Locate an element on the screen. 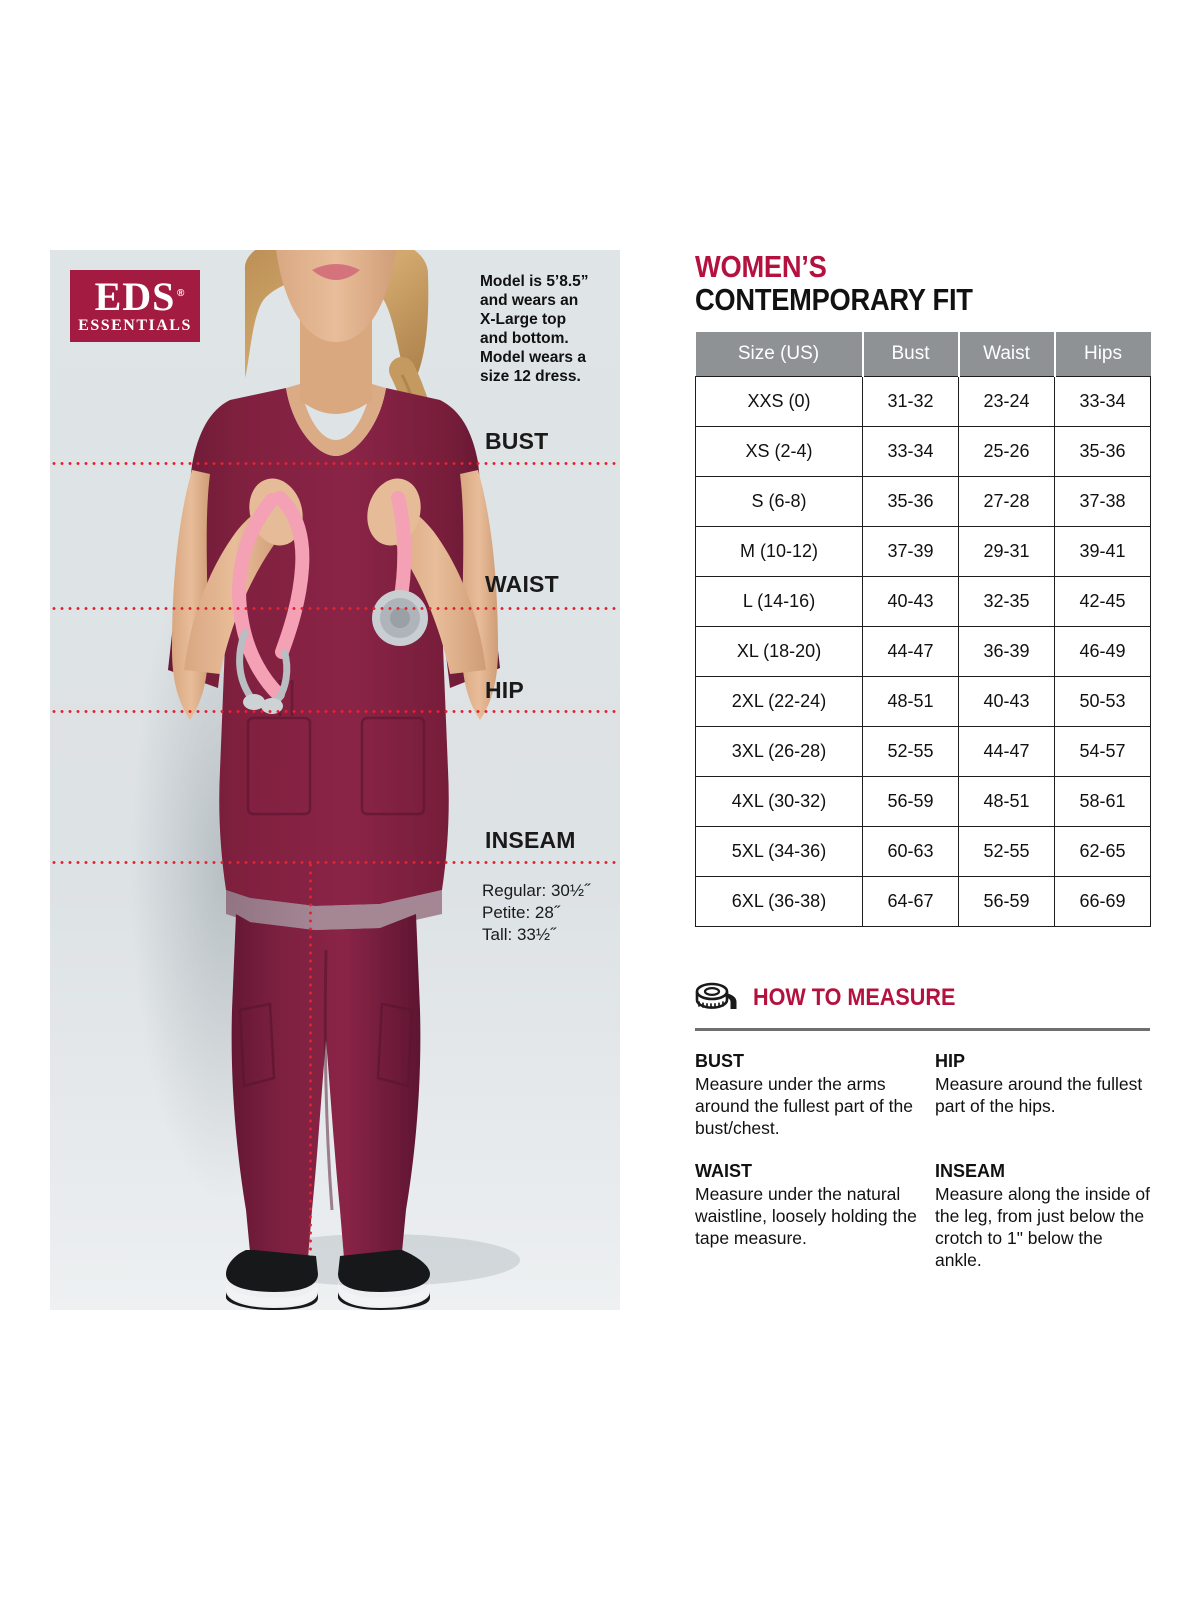 Image resolution: width=1200 pixels, height=1600 pixels. measurement-cell: 23-24 is located at coordinates (1006, 401).